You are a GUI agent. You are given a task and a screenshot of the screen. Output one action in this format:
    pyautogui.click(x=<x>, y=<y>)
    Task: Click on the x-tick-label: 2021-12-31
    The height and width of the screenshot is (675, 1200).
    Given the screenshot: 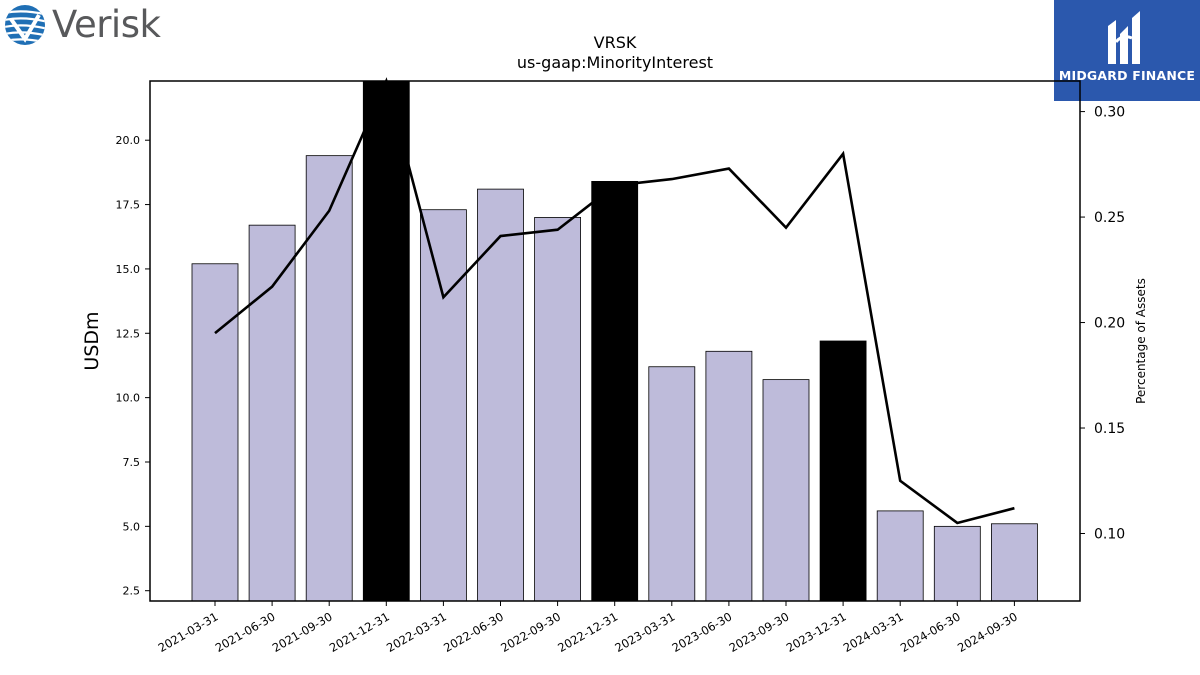 What is the action you would take?
    pyautogui.click(x=359, y=632)
    